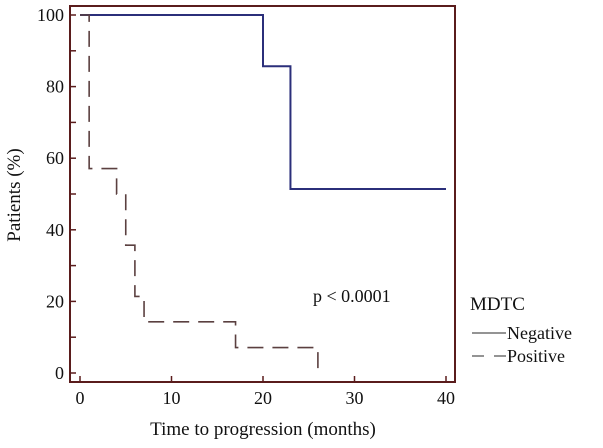 This screenshot has width=603, height=448. I want to click on x-tick-label: 20, so click(263, 398).